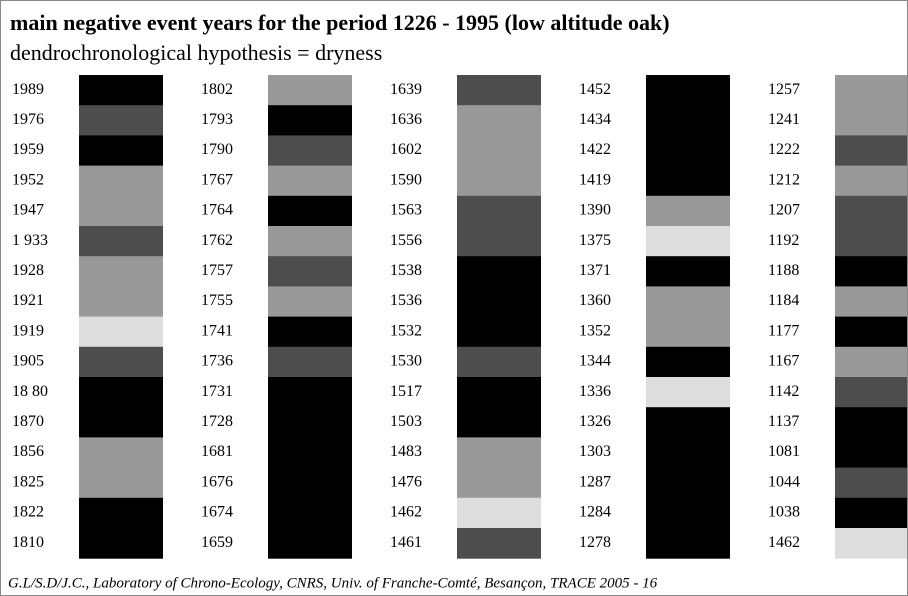  I want to click on year-label: 1177, so click(783, 330).